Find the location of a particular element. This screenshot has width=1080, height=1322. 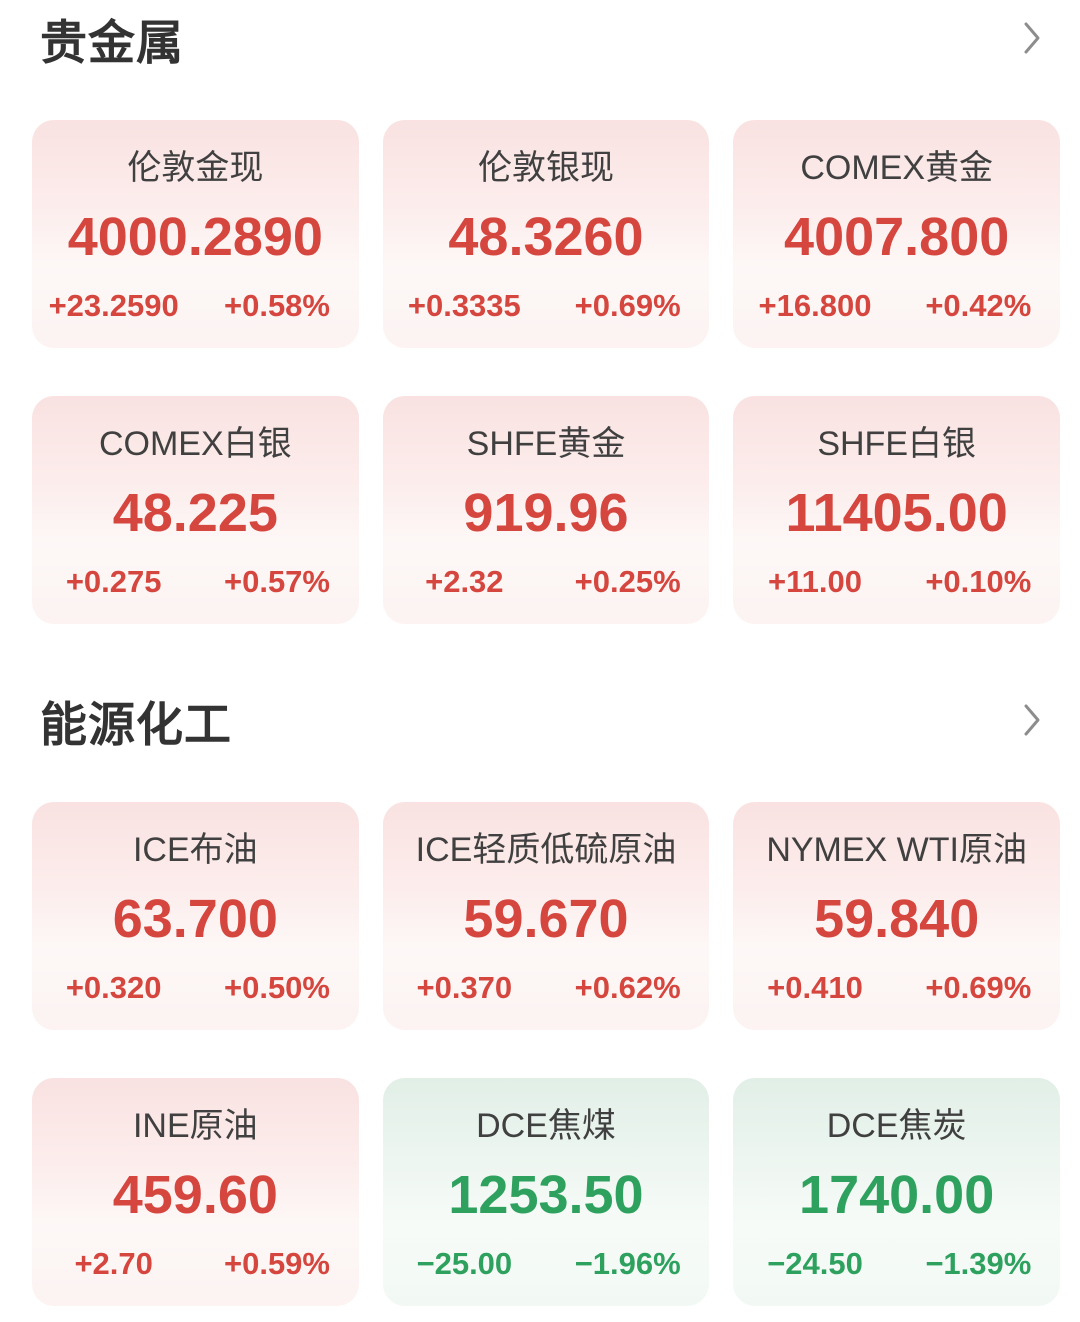

instrument-name: INE原油 is located at coordinates (195, 1126).